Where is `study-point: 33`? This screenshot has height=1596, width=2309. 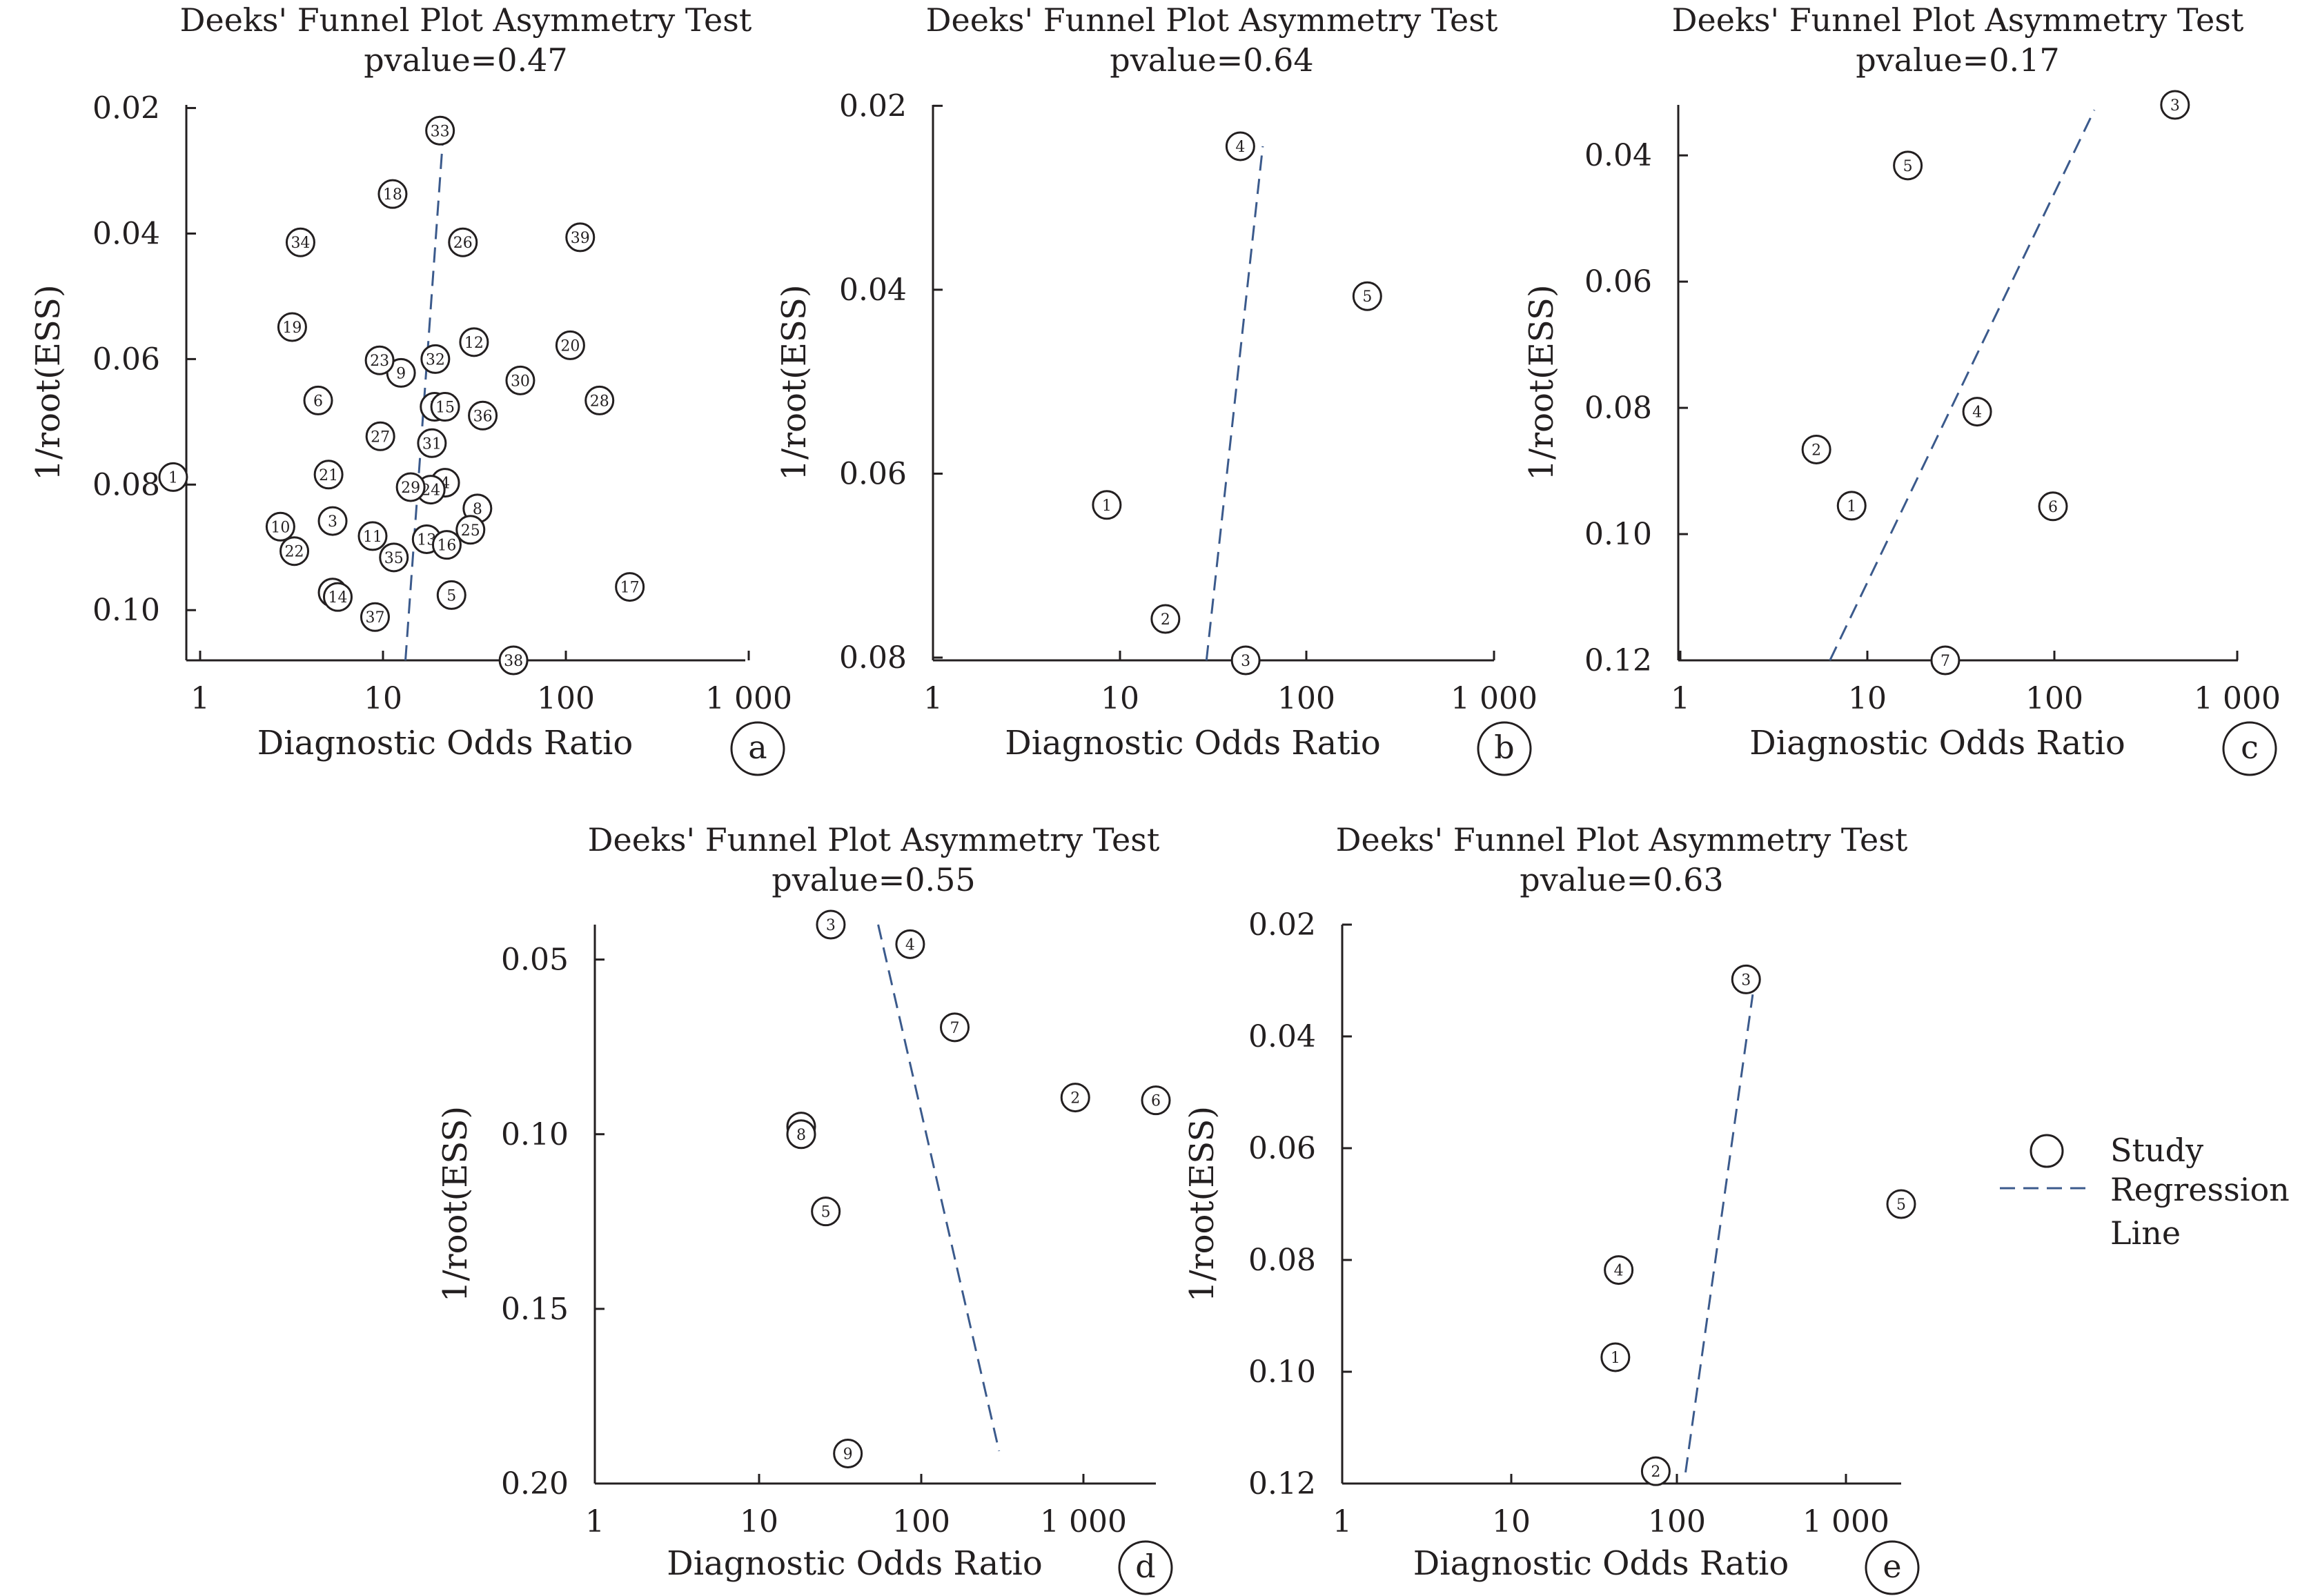
study-point: 33 is located at coordinates (440, 130).